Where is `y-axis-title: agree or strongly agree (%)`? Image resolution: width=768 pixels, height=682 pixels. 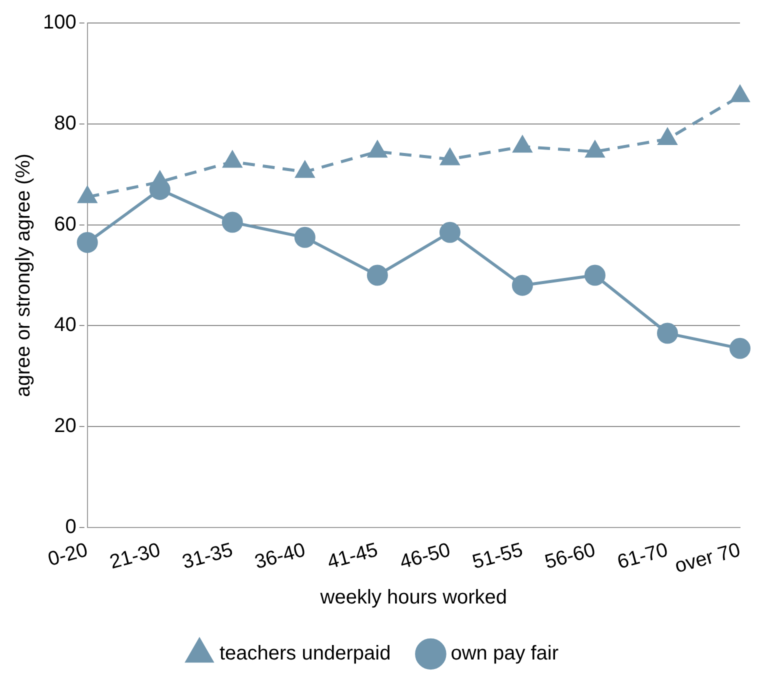 y-axis-title: agree or strongly agree (%) is located at coordinates (23, 276).